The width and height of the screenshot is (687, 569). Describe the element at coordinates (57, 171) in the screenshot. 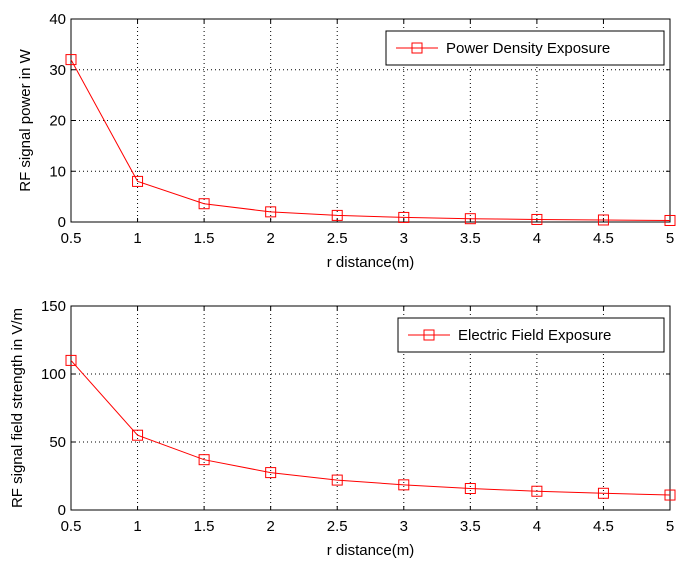

I see `y-tick-label: 10` at that location.